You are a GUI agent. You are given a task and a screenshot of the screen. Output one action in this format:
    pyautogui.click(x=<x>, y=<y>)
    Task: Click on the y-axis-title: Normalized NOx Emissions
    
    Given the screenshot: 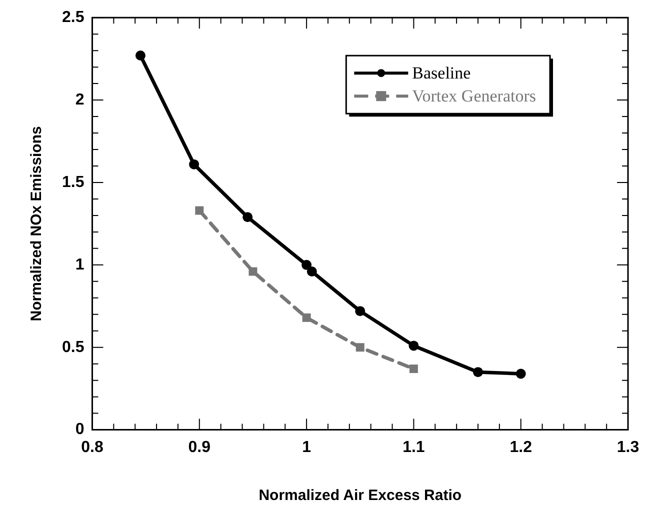 What is the action you would take?
    pyautogui.click(x=37, y=224)
    